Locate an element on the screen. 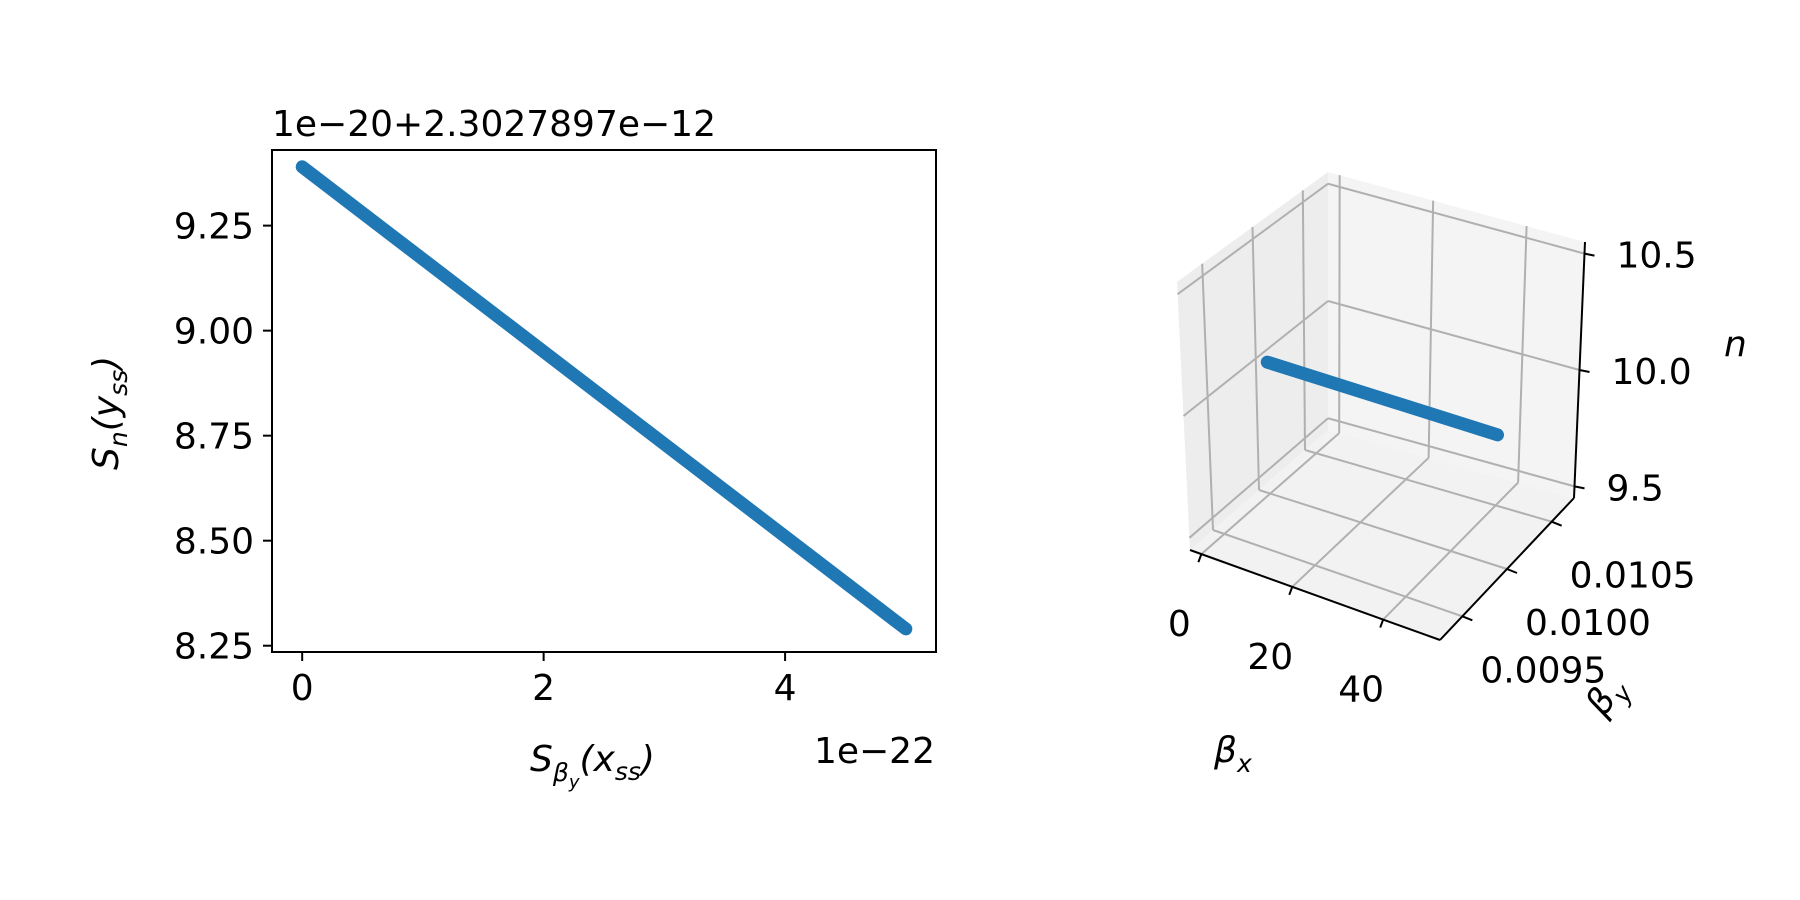 The width and height of the screenshot is (1800, 900). x-label-subsub: y is located at coordinates (574, 782).